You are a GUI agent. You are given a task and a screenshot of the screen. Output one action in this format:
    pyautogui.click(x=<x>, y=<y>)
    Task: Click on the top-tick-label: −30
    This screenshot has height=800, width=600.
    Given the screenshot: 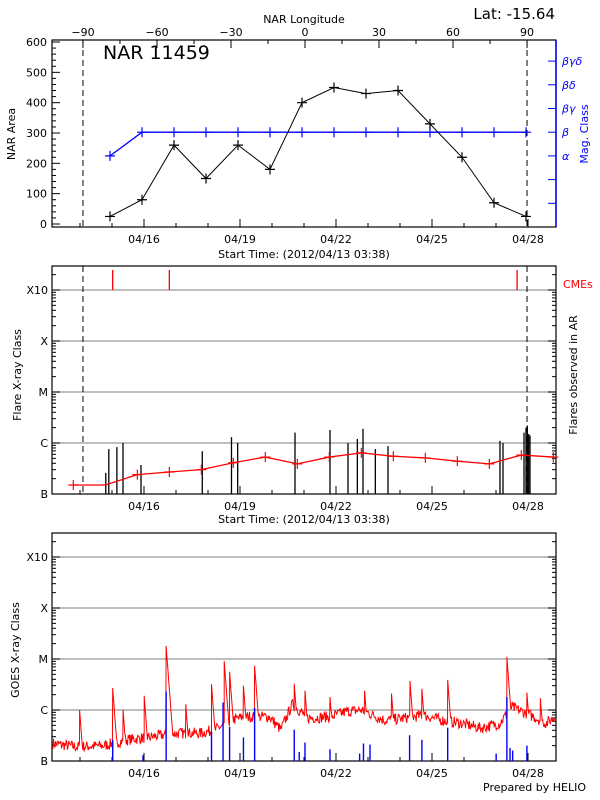 What is the action you would take?
    pyautogui.click(x=230, y=32)
    